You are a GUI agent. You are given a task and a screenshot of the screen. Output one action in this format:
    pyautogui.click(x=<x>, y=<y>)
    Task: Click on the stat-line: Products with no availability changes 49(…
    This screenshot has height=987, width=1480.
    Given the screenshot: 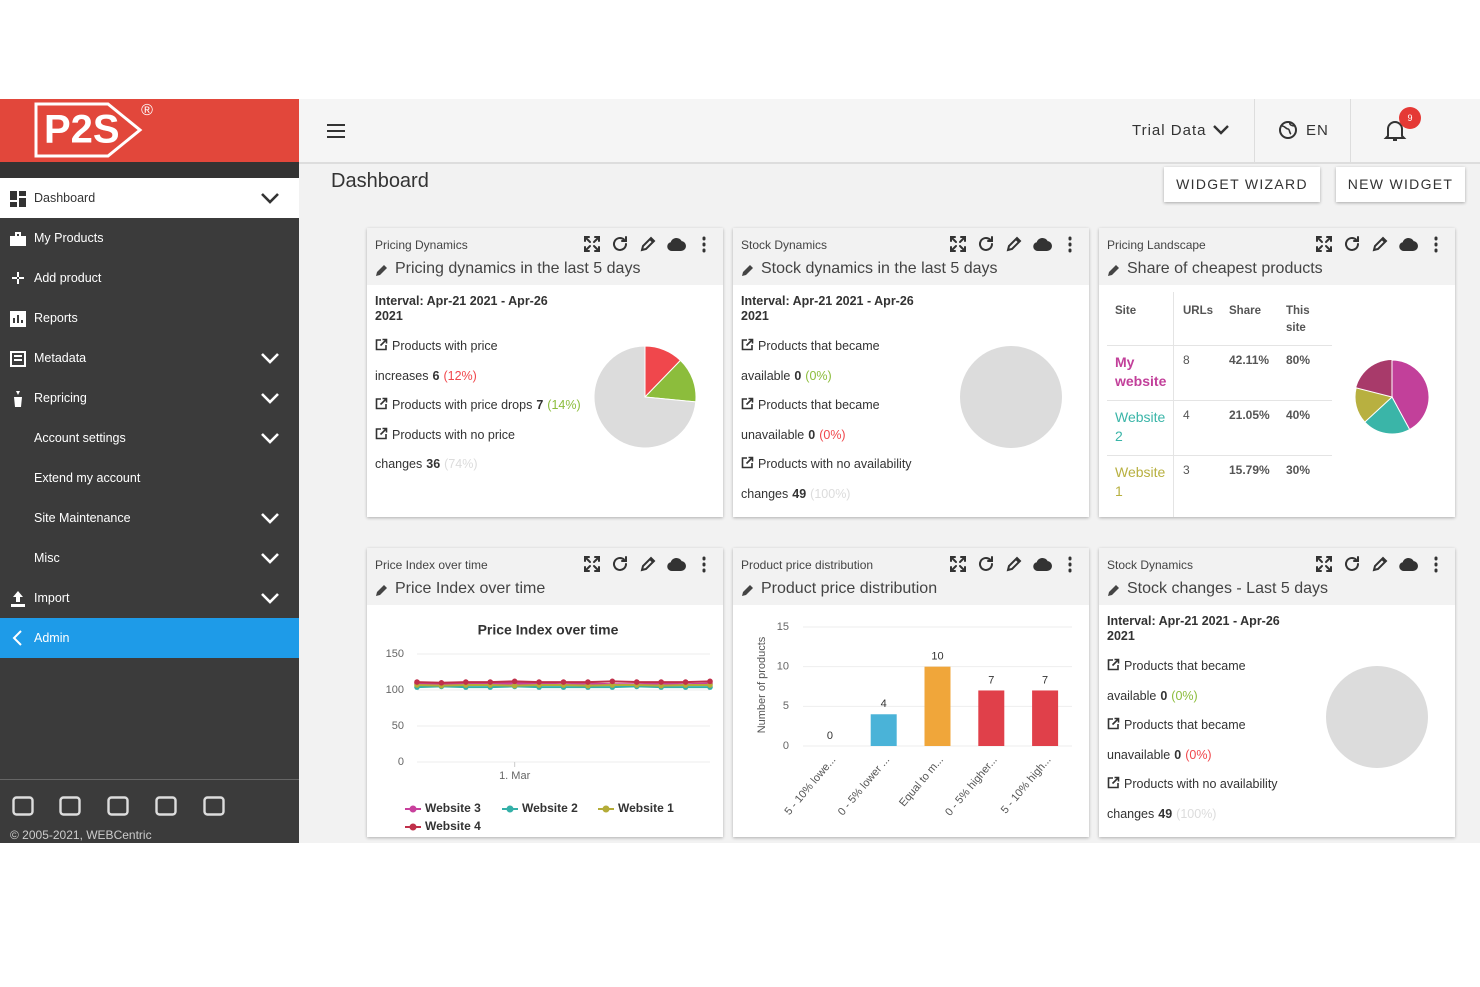 What is the action you would take?
    pyautogui.click(x=846, y=479)
    